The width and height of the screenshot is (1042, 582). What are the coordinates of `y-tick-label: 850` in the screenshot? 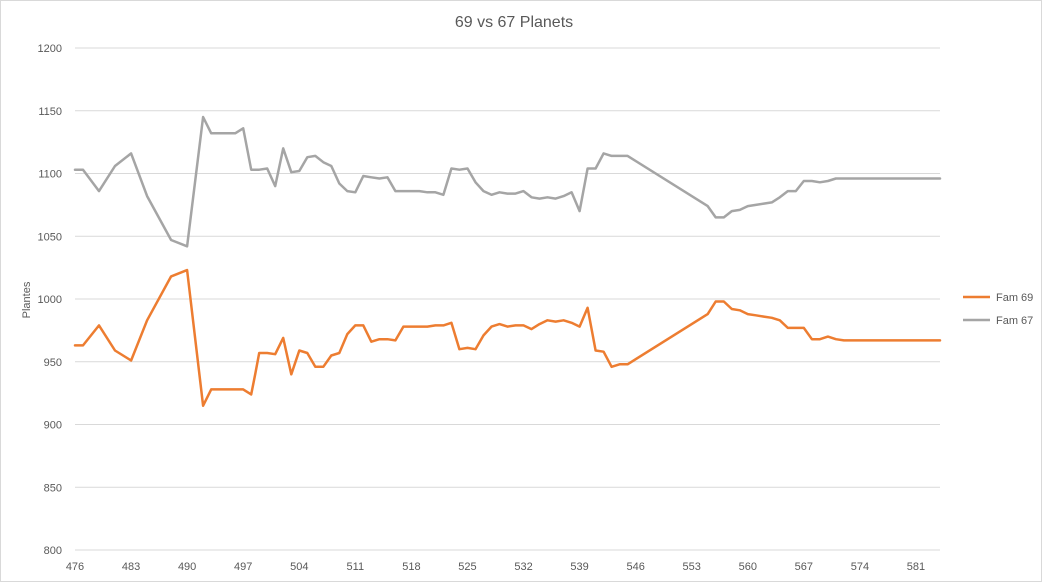 It's located at (53, 488).